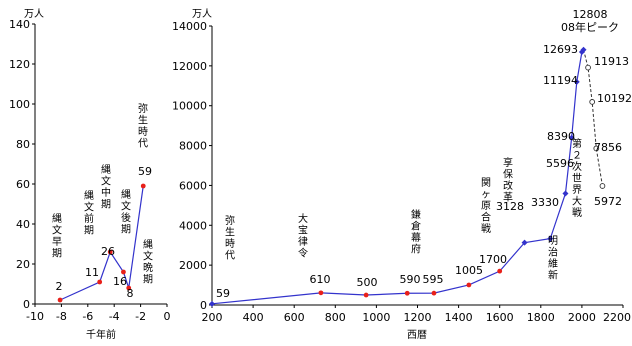 The height and width of the screenshot is (346, 632). What do you see at coordinates (417, 335) in the screenshot?
I see `right-x-axis-title: 西暦` at bounding box center [417, 335].